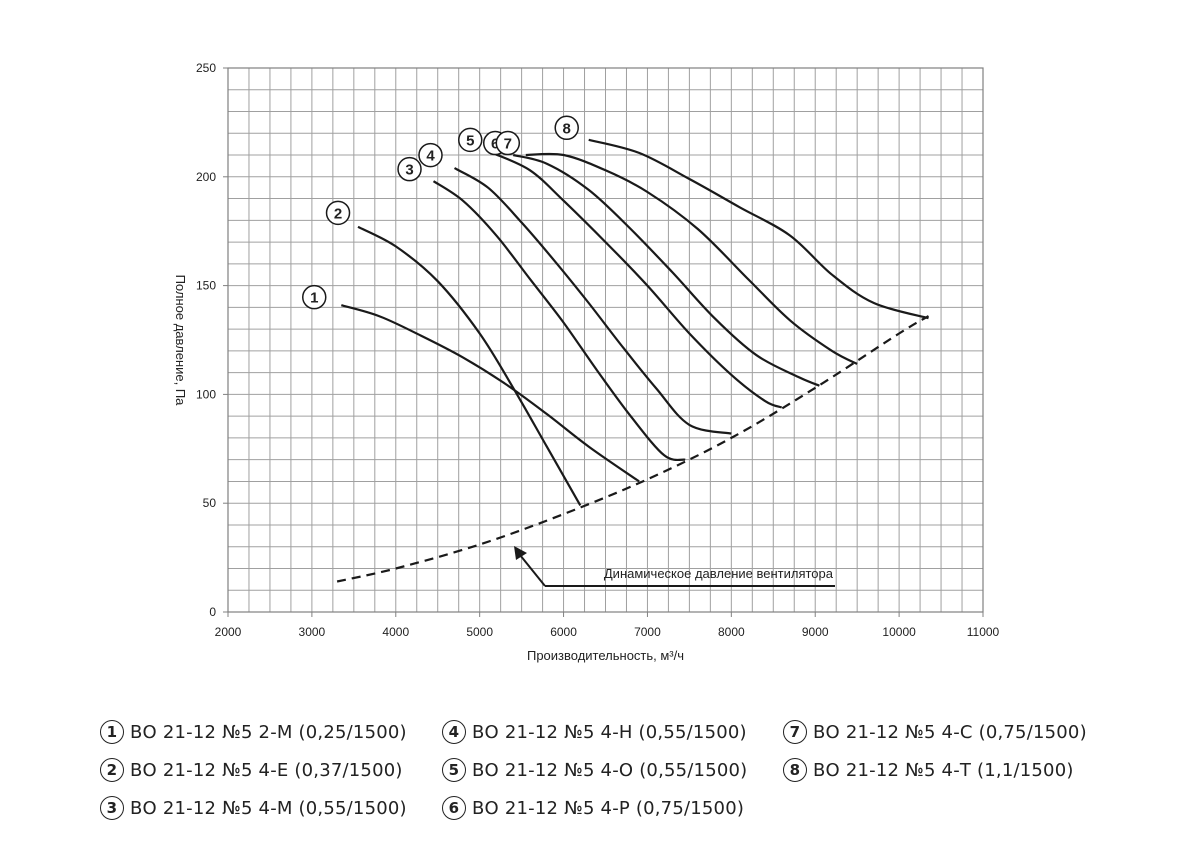 Image resolution: width=1200 pixels, height=848 pixels. What do you see at coordinates (454, 808) in the screenshot?
I see `legend-number: 6` at bounding box center [454, 808].